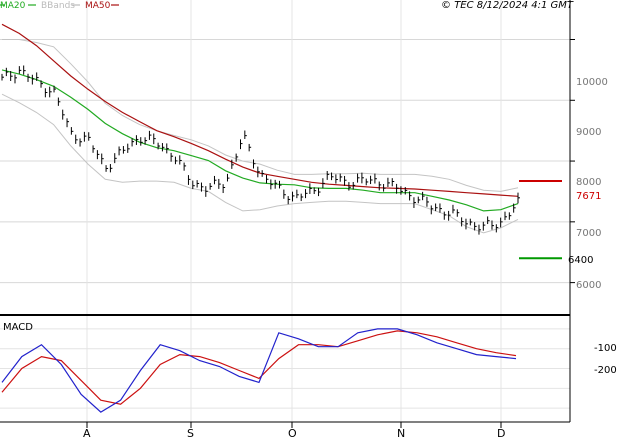 The image size is (627, 440). Describe the element at coordinates (588, 132) in the screenshot. I see `y-tick-label: 9000` at that location.